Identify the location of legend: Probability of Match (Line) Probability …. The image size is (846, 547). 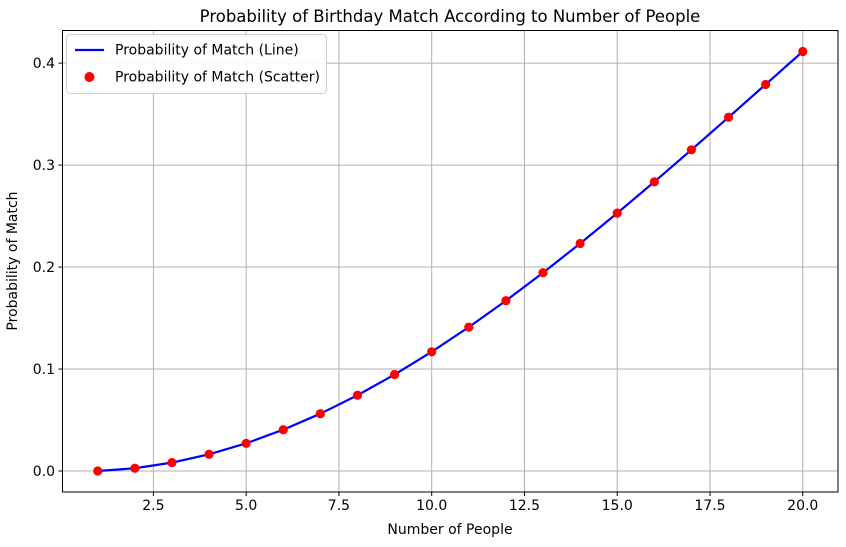
(196, 64).